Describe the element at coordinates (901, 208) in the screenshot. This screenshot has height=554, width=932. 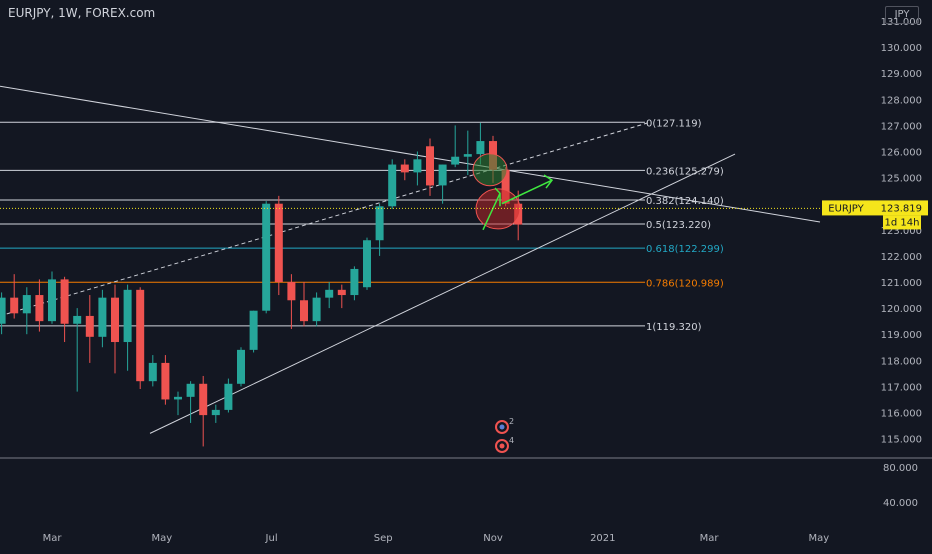
I see `last-price-tag: 123.819` at that location.